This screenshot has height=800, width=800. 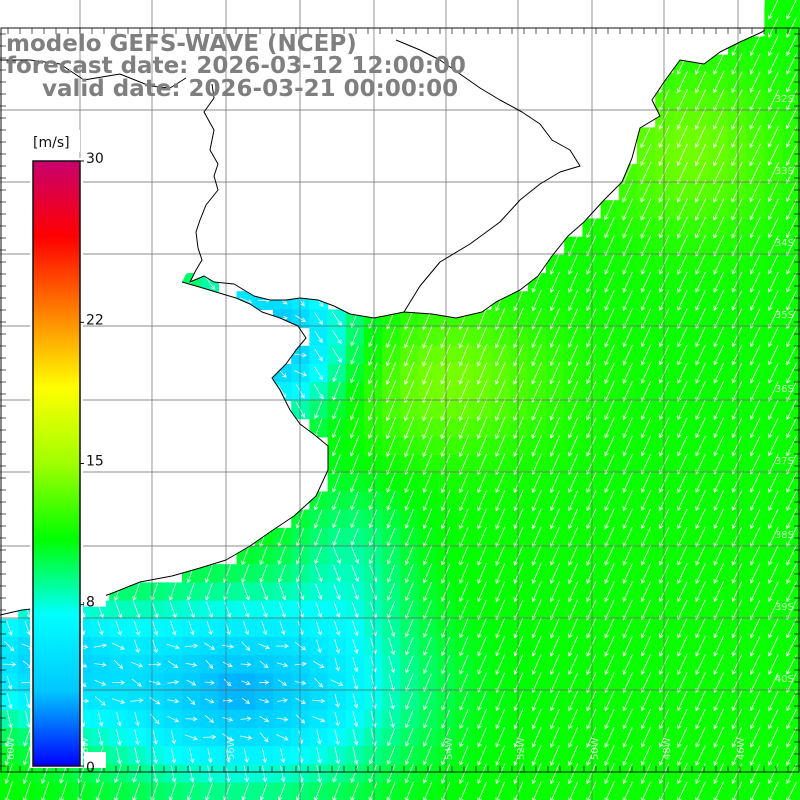 I want to click on lon-label: 58W, so click(x=85, y=748).